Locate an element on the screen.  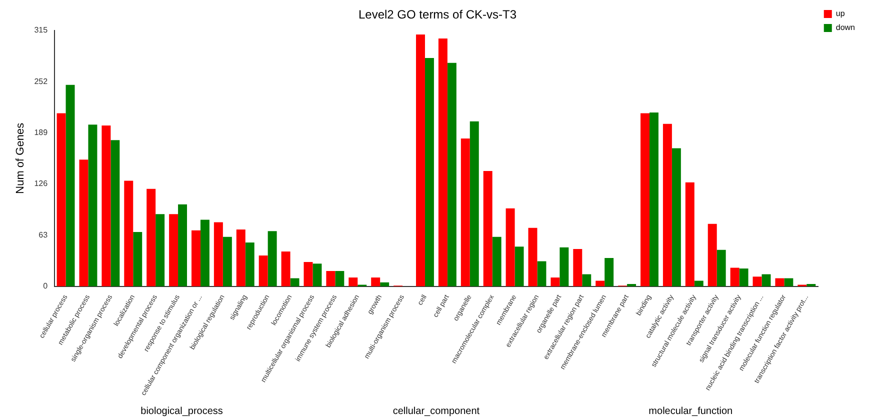
chart-title: Level2 GO terms of CK-vs-T3 is located at coordinates (437, 15).